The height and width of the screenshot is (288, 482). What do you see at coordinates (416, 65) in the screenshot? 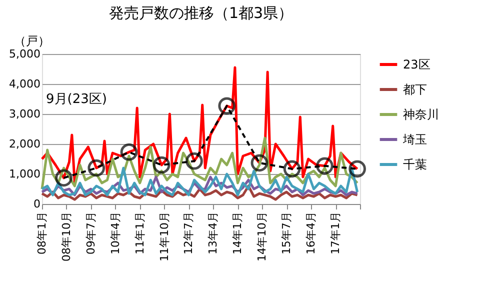
I see `legend-label: 23区` at bounding box center [416, 65].